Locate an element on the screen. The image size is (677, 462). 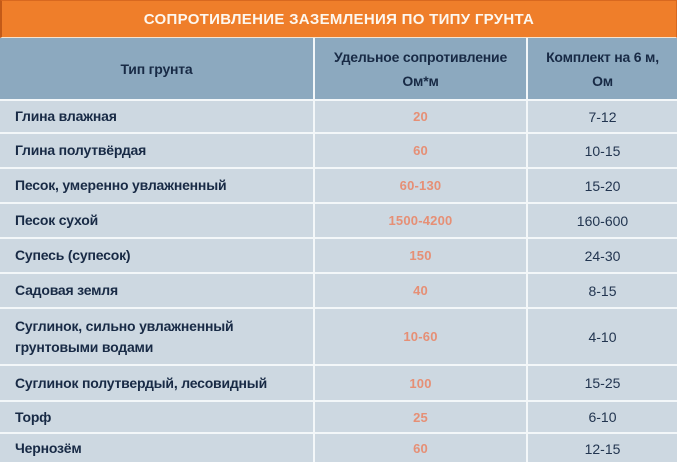
table-title: СОПРОТИВЛЕНИЕ ЗАЗЕМЛЕНИЯ ПО ТИПУ ГРУНТА is located at coordinates (339, 19).